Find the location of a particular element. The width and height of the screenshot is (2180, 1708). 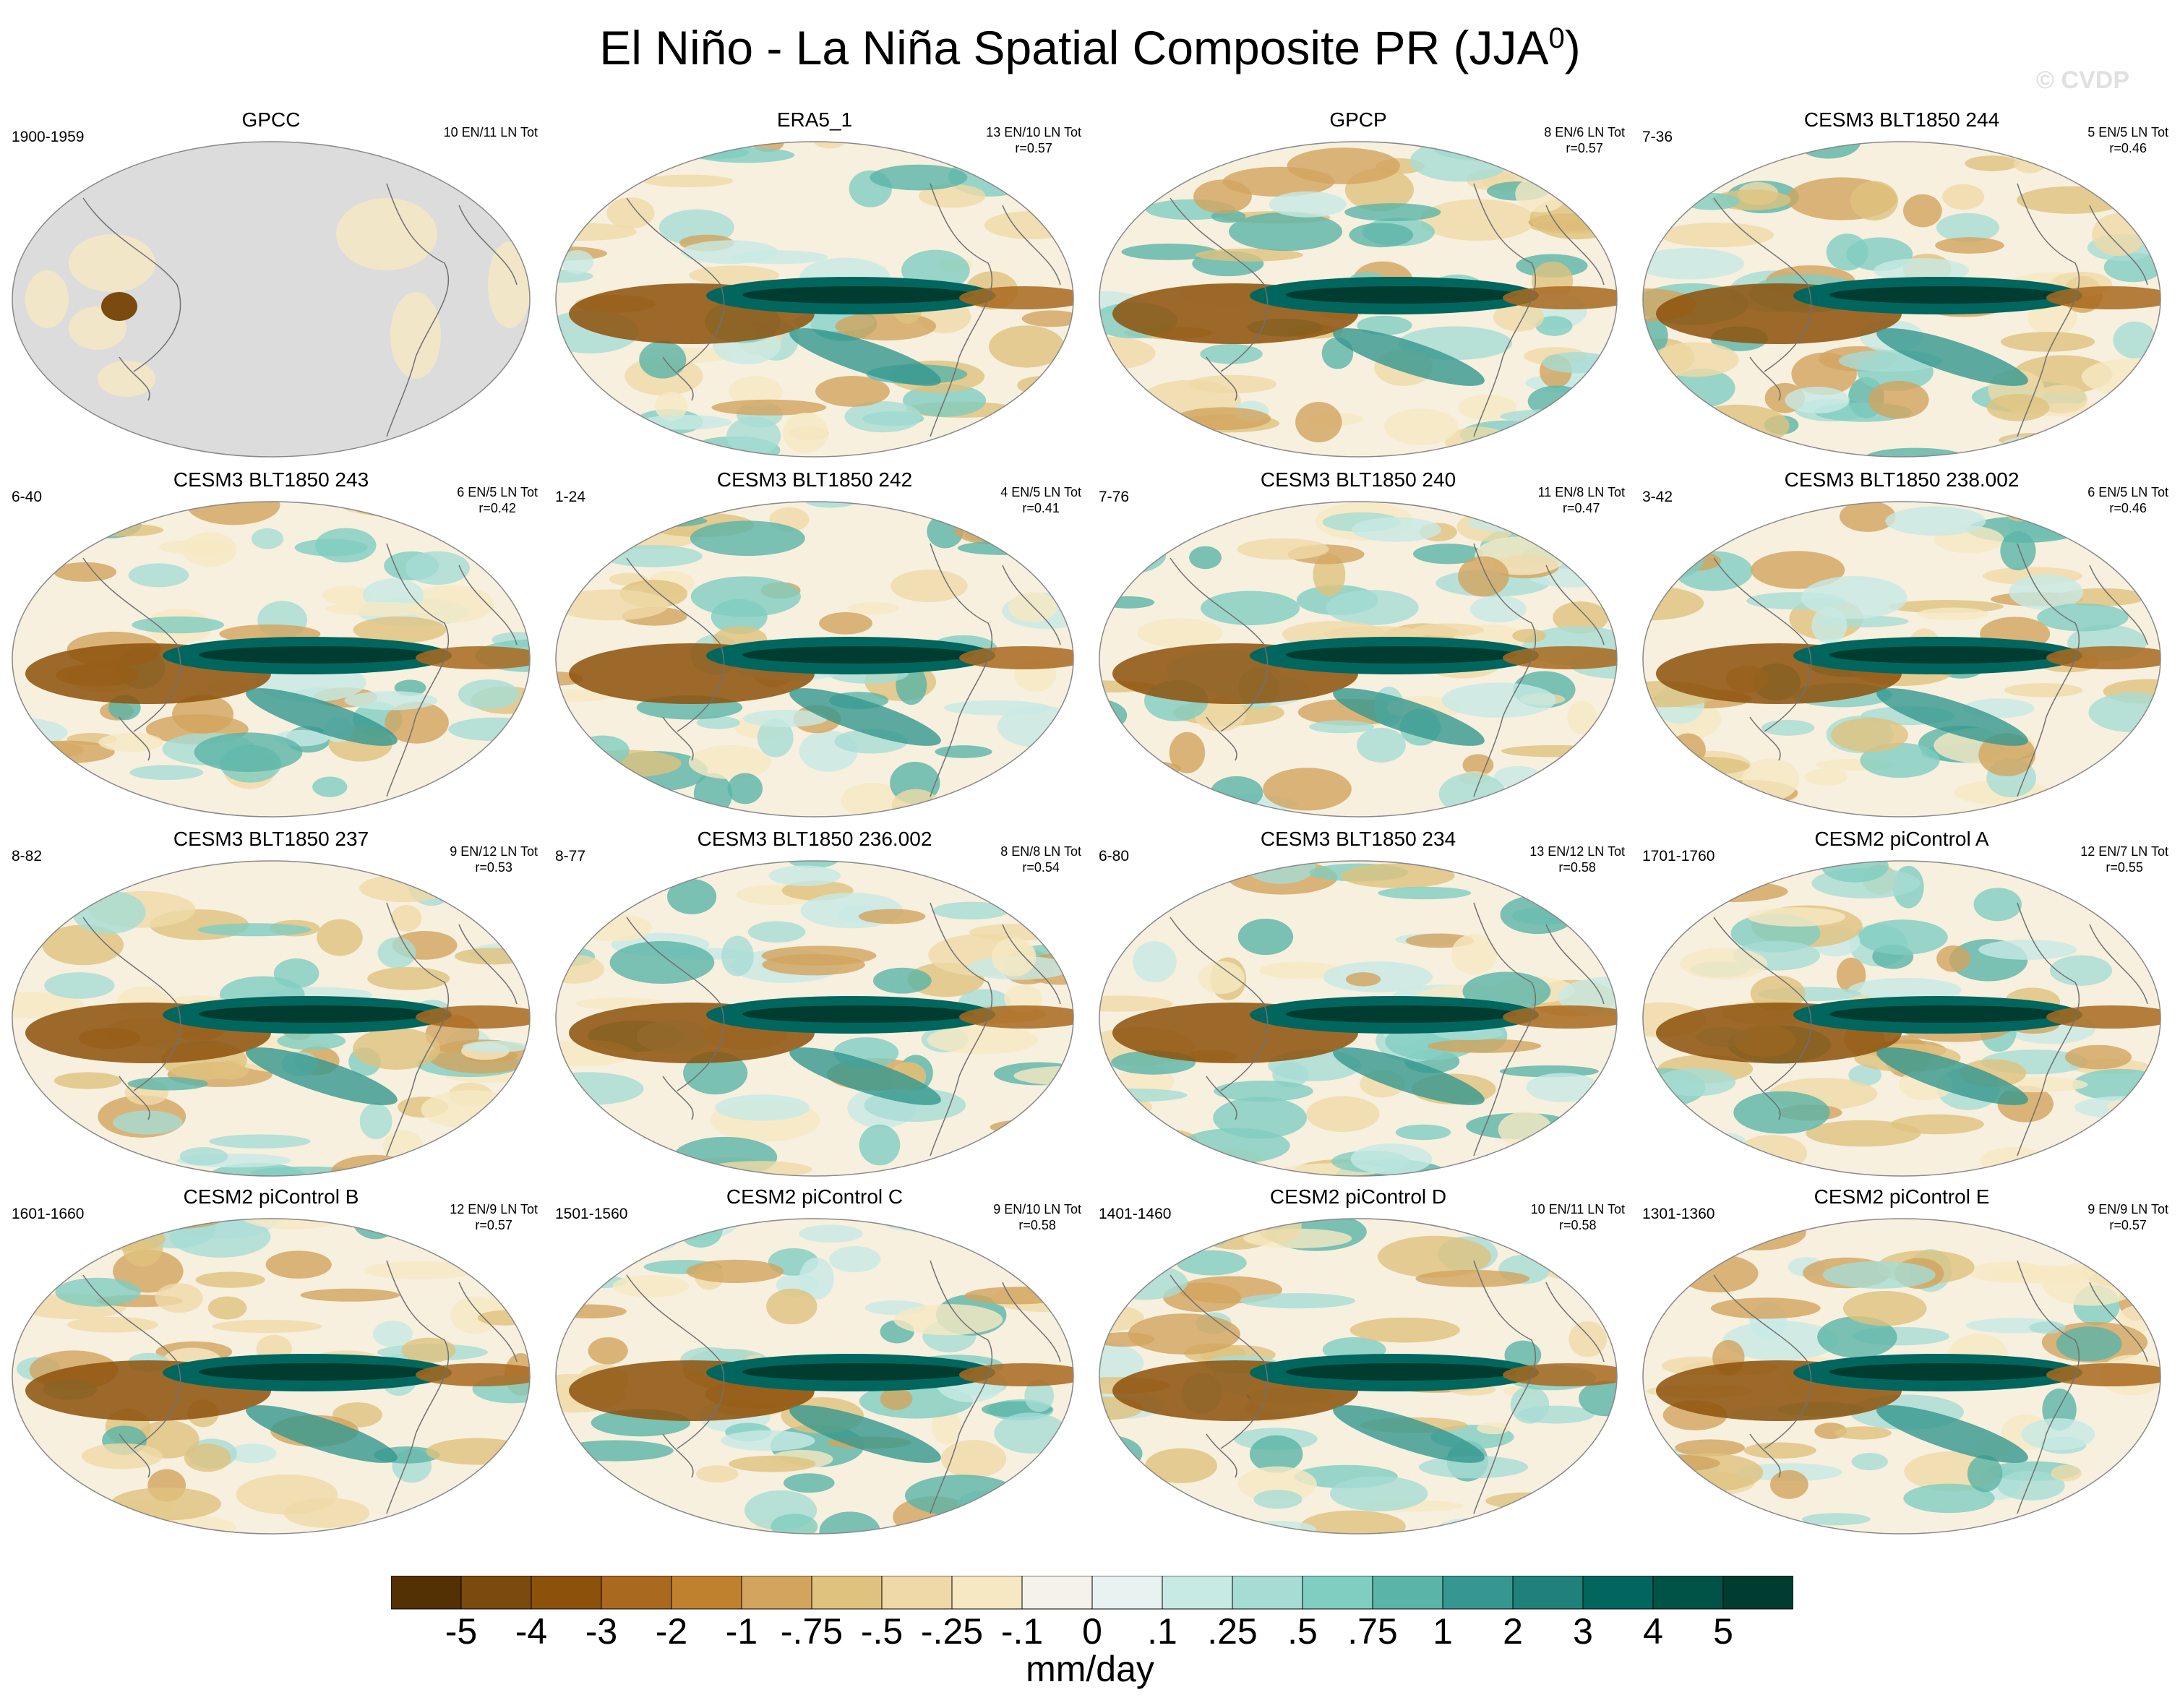

colorbar-tick-label: 1 is located at coordinates (1443, 1632).